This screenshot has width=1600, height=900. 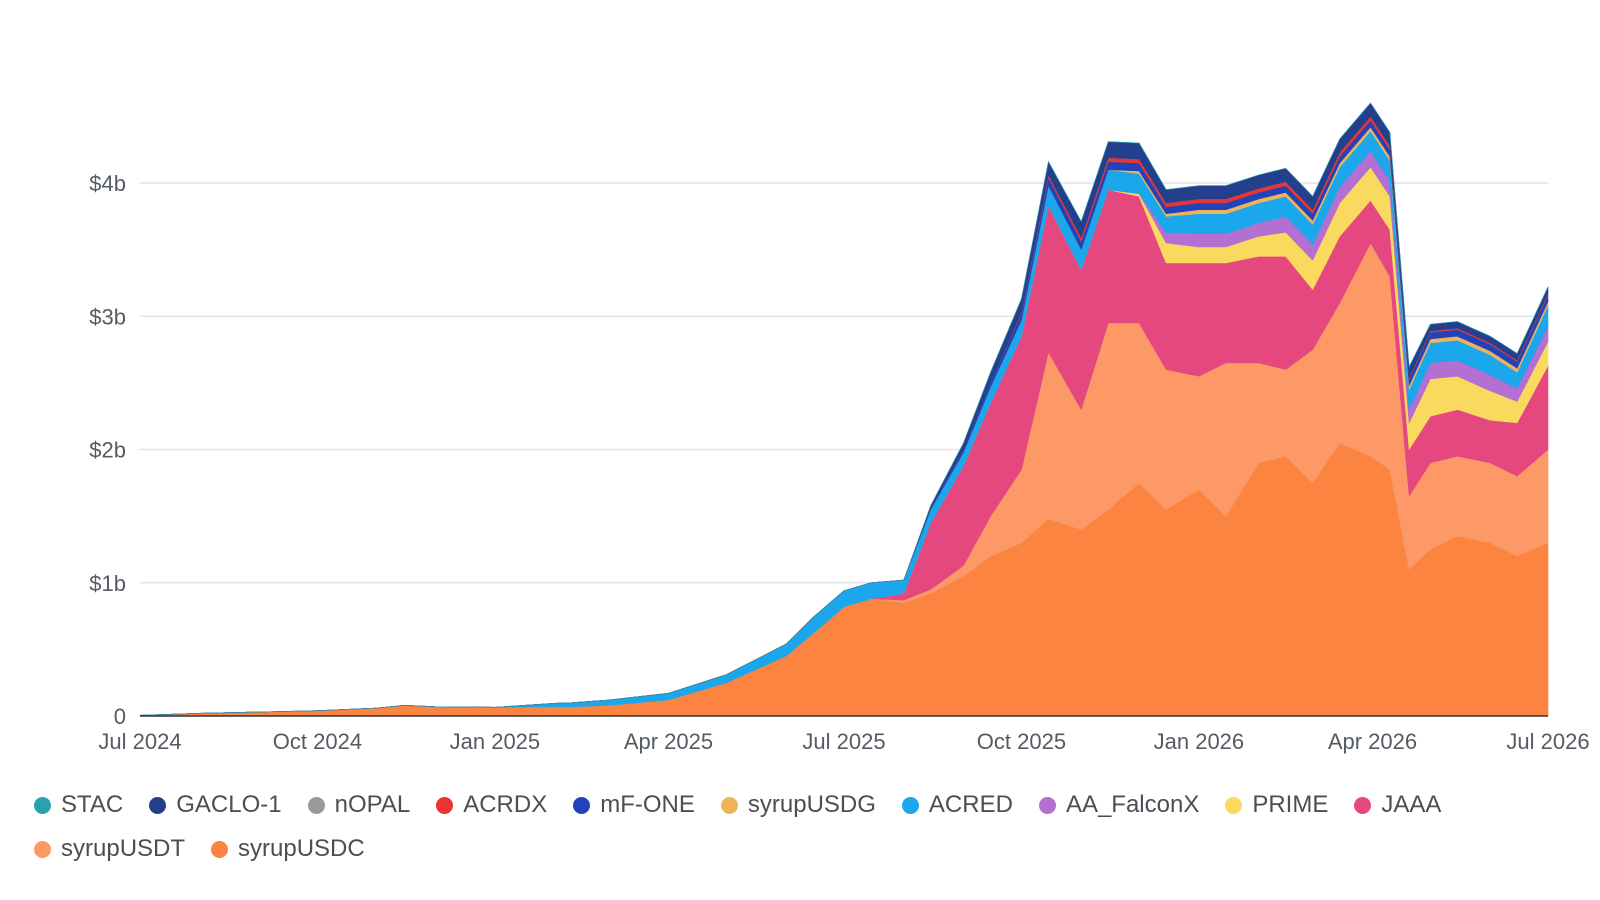 I want to click on x-tick-label: Jul 2026, so click(x=1547, y=741).